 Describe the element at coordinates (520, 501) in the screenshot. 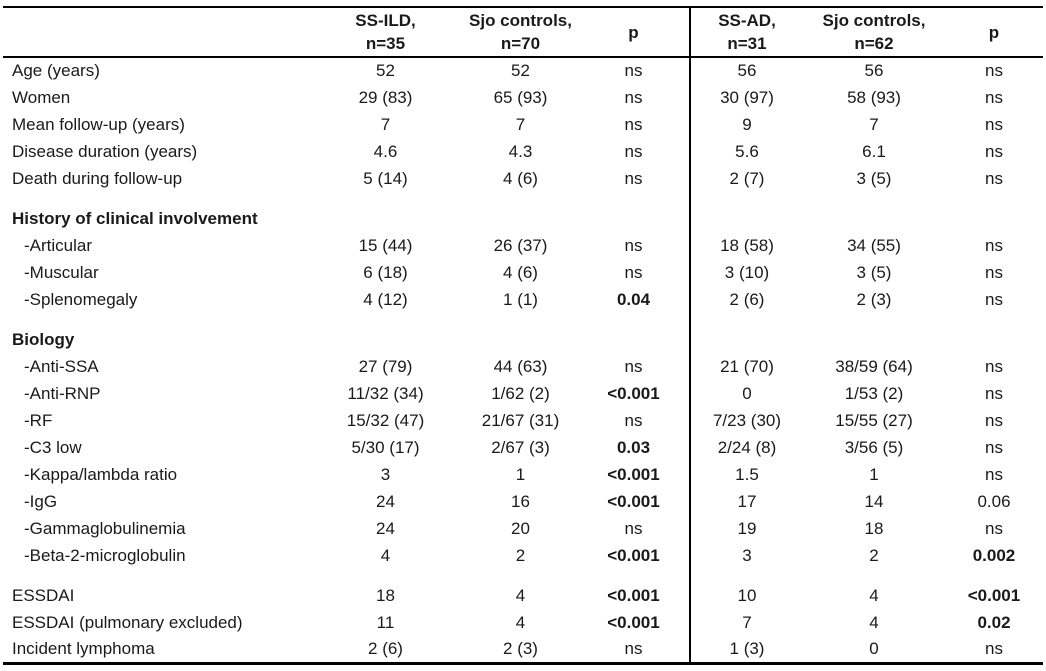

I see `table-cell: 16` at that location.